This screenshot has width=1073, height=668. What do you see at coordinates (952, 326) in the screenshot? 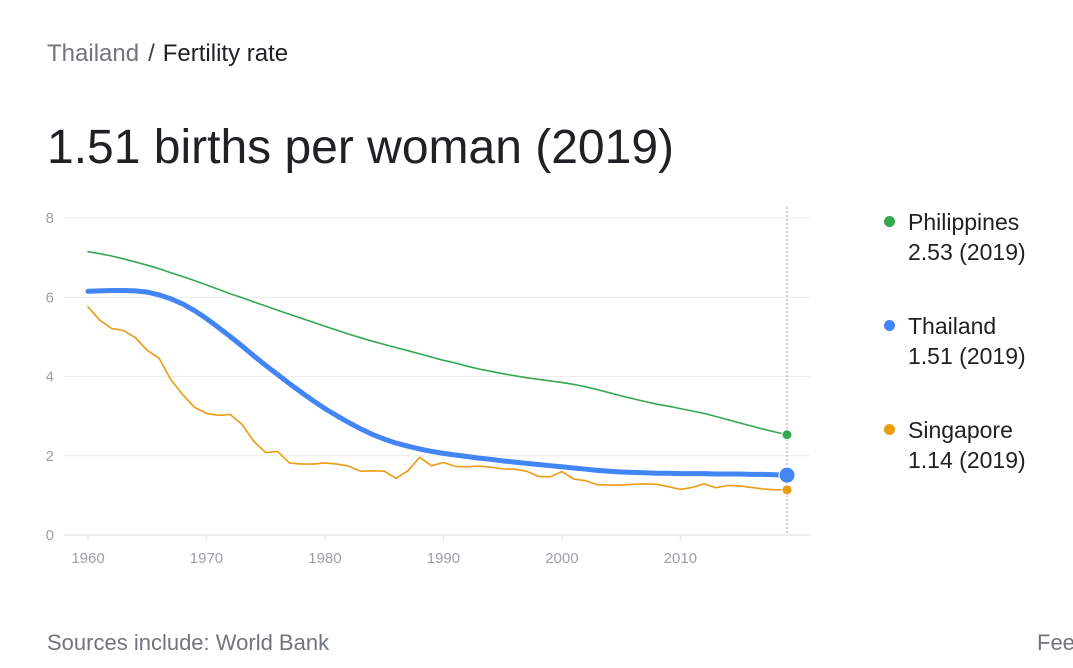
I see `legend-name: Thailand` at bounding box center [952, 326].